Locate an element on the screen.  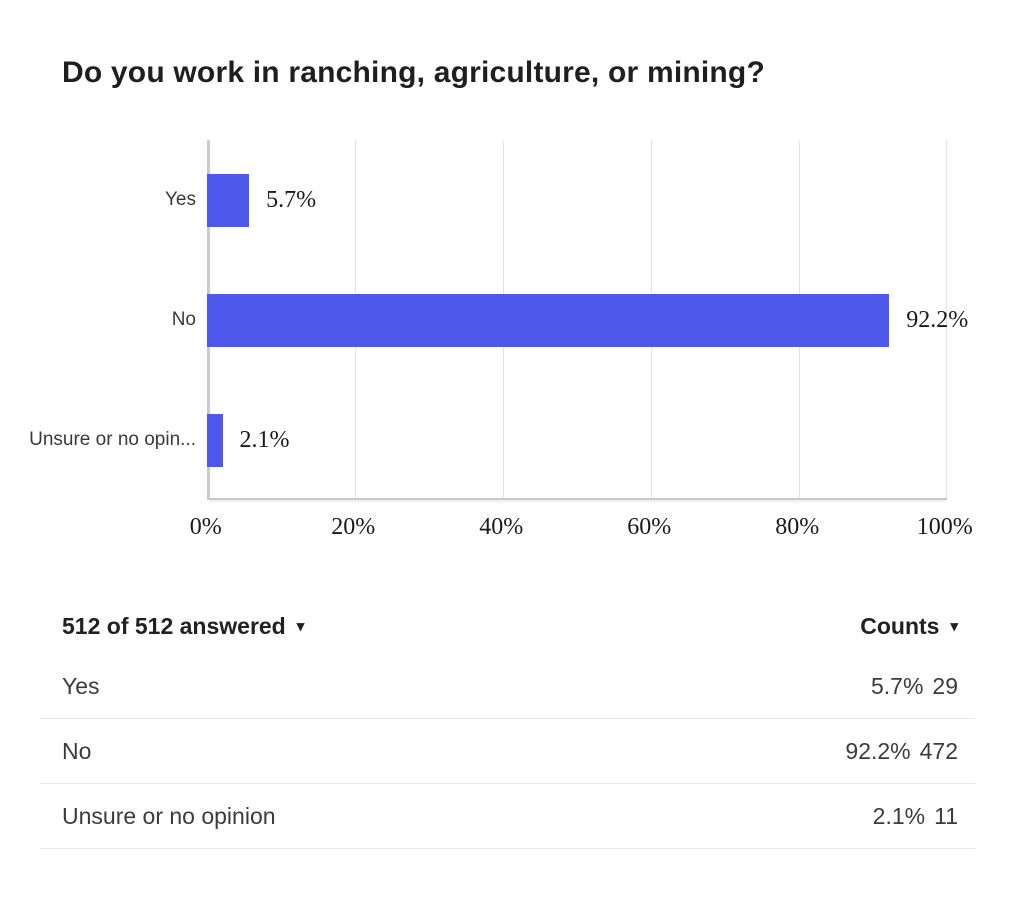
answered-dropdown: 512 of 512 answered ▾ is located at coordinates (183, 626).